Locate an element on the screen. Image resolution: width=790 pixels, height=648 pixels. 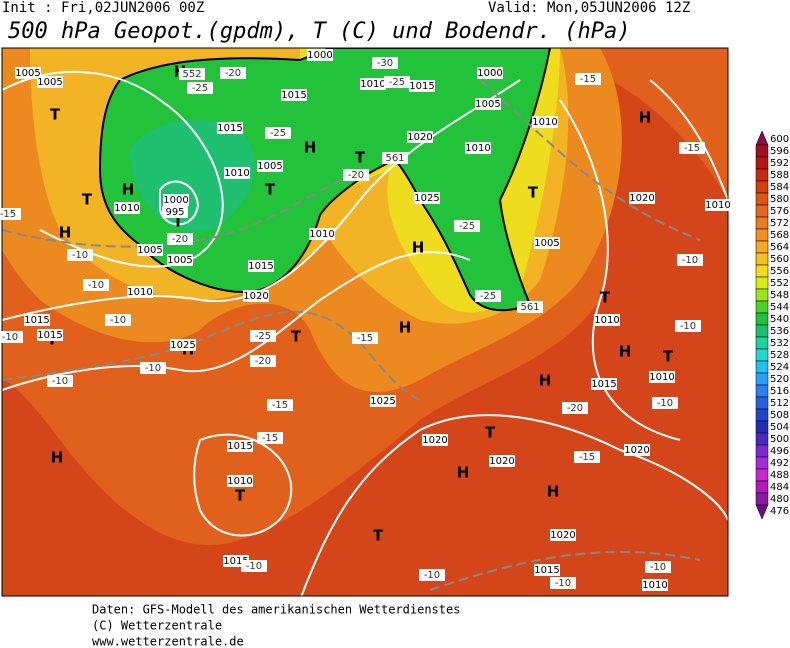
isobar-label: 1005 is located at coordinates (179, 260).